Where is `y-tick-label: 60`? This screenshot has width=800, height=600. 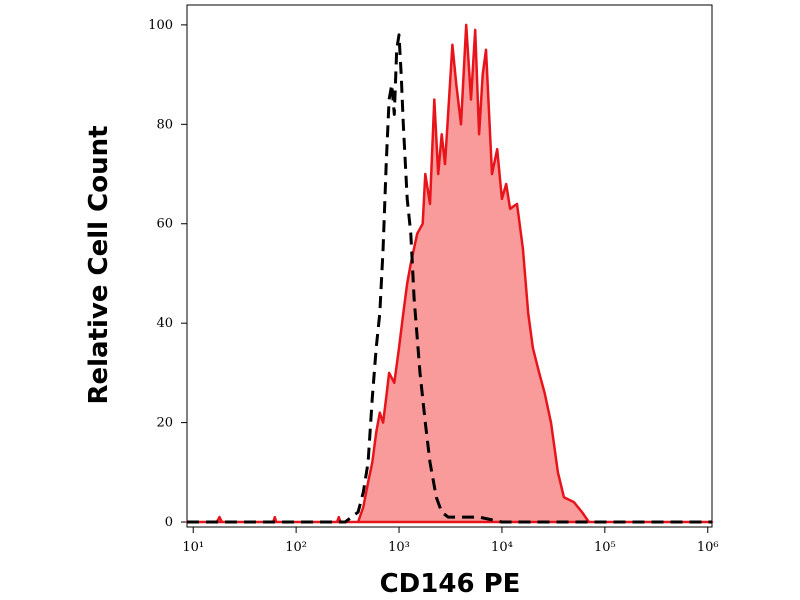
y-tick-label: 60 is located at coordinates (164, 224).